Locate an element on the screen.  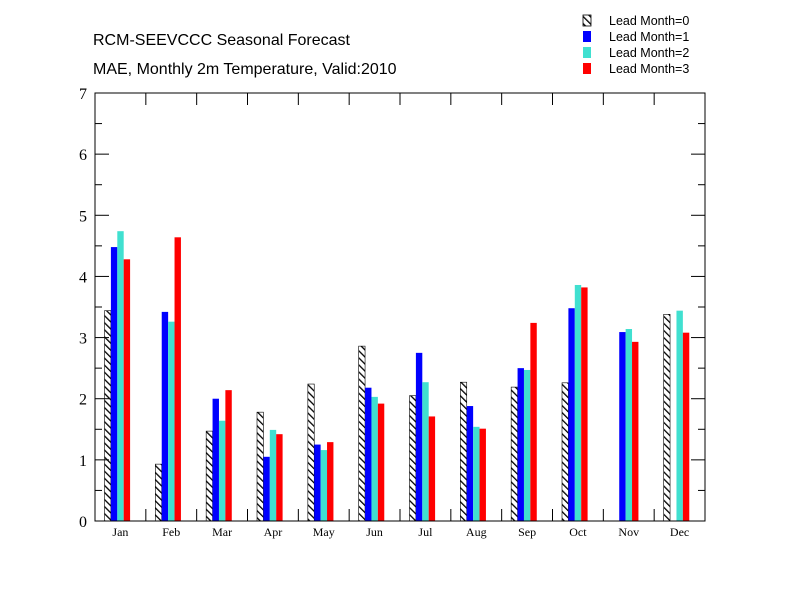
bar-dec-s2 is located at coordinates (679, 415).